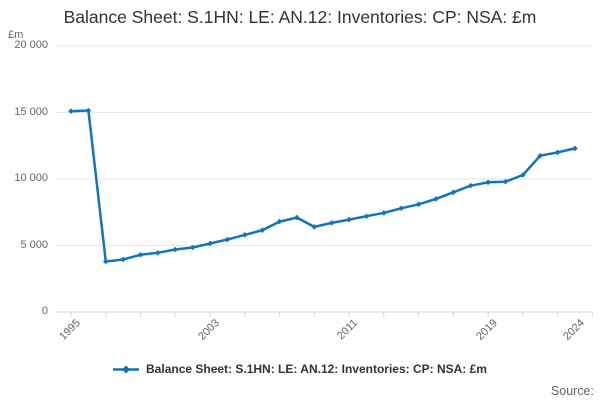 This screenshot has height=400, width=600. I want to click on y-axis-tick-label: 15 000, so click(31, 111).